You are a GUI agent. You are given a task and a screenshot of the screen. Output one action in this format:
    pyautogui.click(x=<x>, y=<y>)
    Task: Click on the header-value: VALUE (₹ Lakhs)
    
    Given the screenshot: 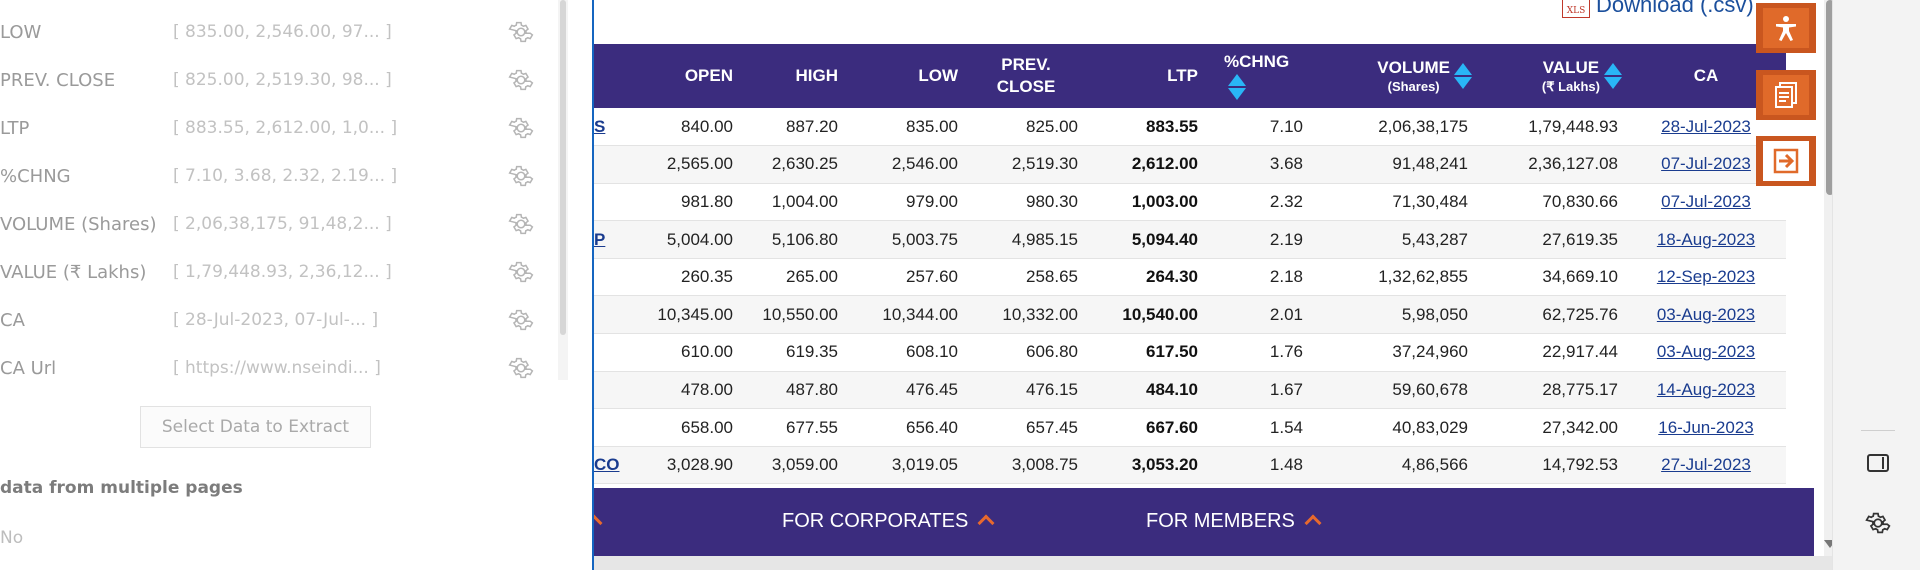 What is the action you would take?
    pyautogui.click(x=1551, y=76)
    